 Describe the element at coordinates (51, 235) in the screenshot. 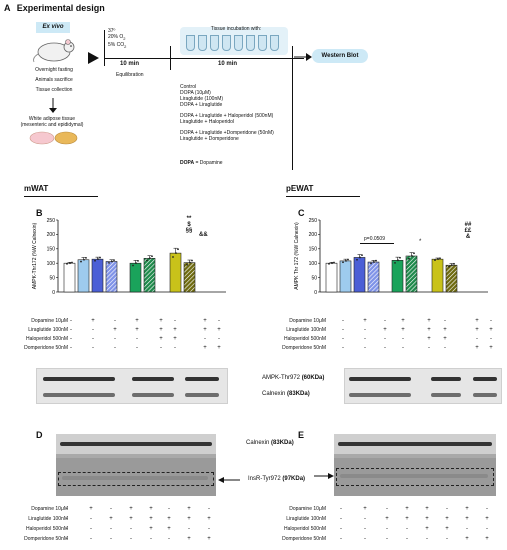

I see `y-tick-label: 200` at that location.